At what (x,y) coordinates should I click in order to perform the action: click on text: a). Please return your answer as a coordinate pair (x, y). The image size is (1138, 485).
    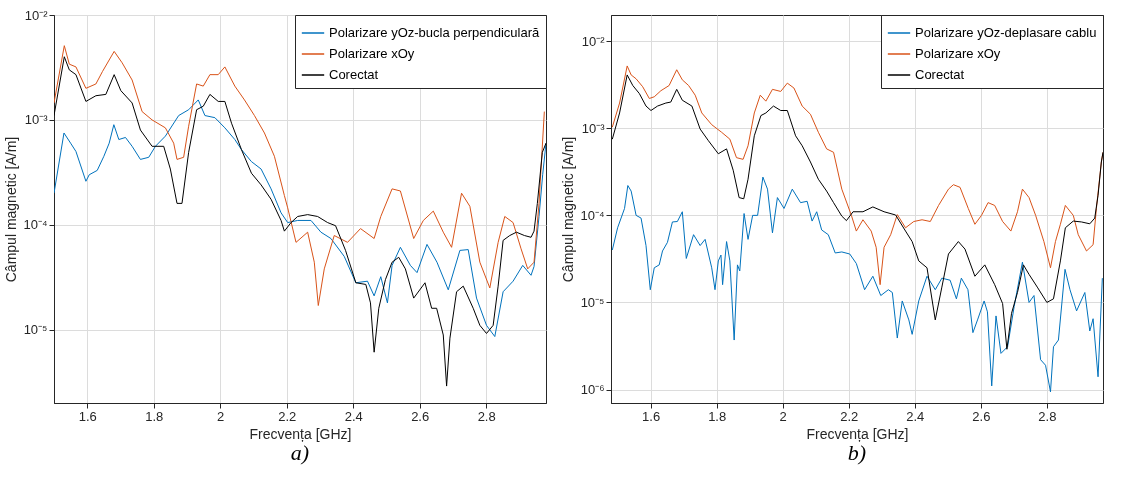
    Looking at the image, I should click on (300, 452).